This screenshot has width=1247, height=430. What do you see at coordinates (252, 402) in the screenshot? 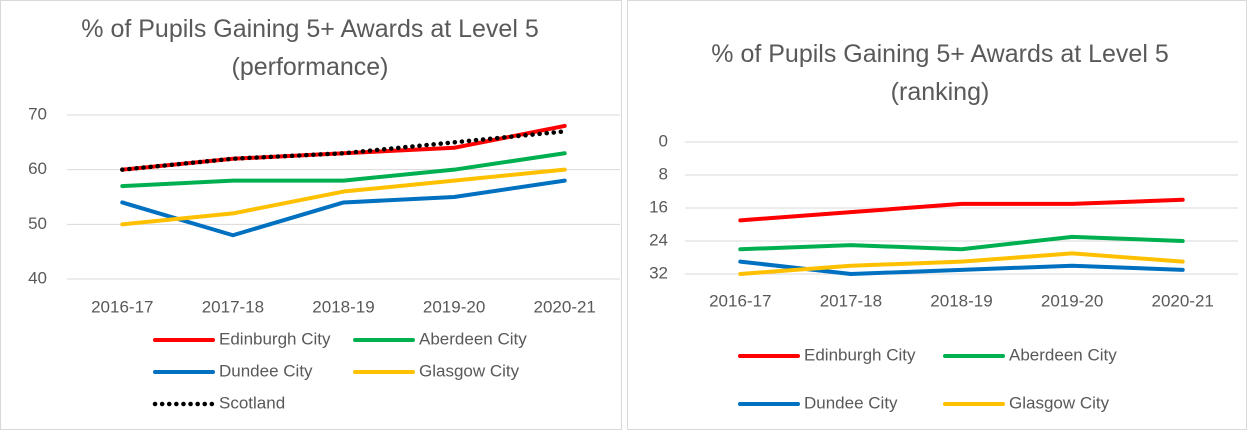
I see `legend-label: Scotland` at bounding box center [252, 402].